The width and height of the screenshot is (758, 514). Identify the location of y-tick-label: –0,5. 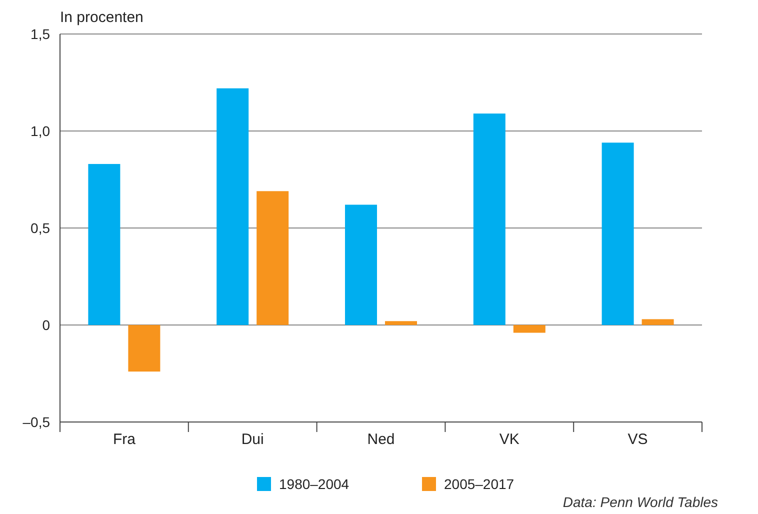
(36, 422).